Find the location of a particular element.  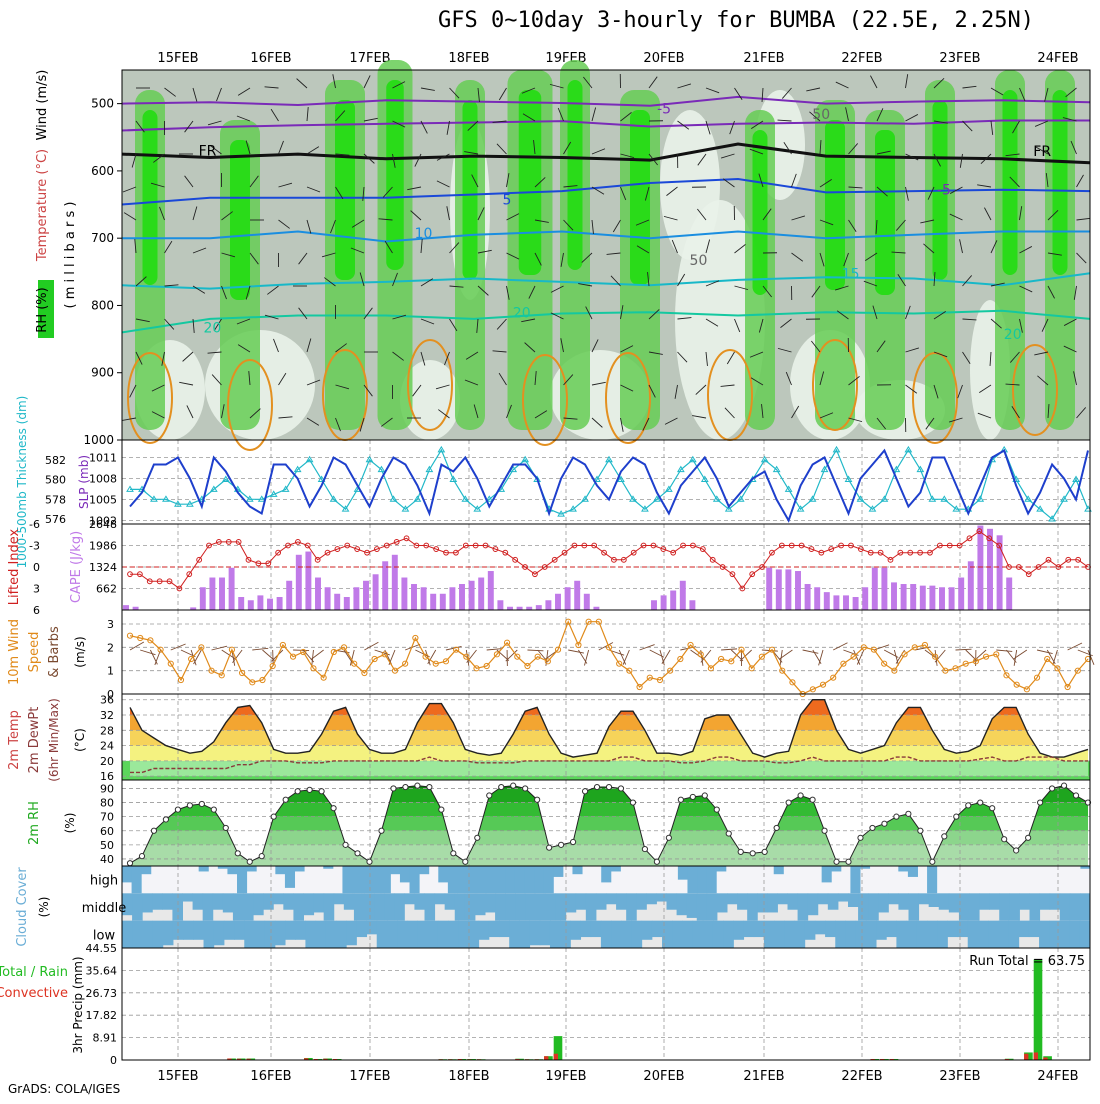

li-tick-label: -3 is located at coordinates (34, 546).